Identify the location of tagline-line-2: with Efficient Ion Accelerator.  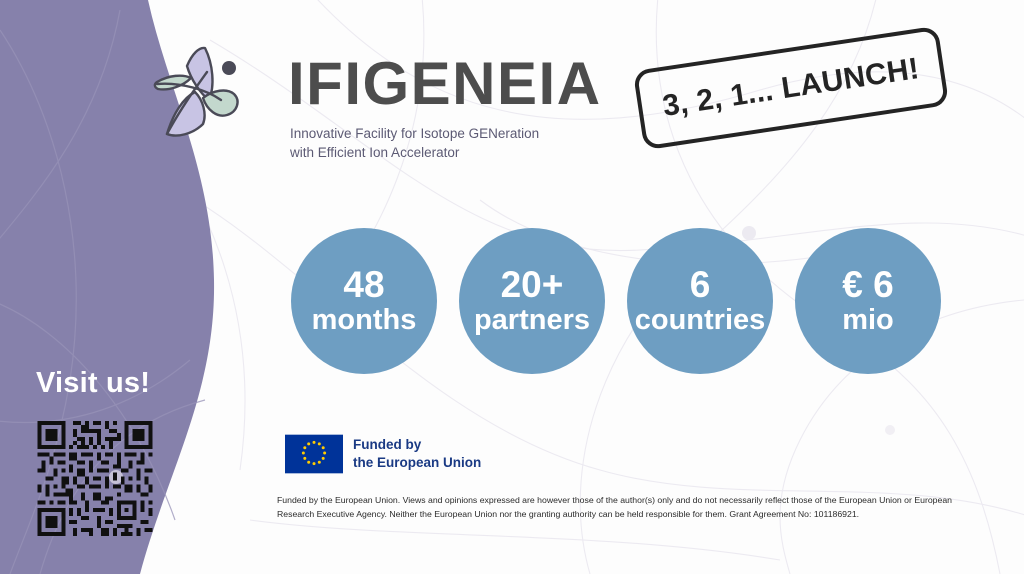
(375, 153).